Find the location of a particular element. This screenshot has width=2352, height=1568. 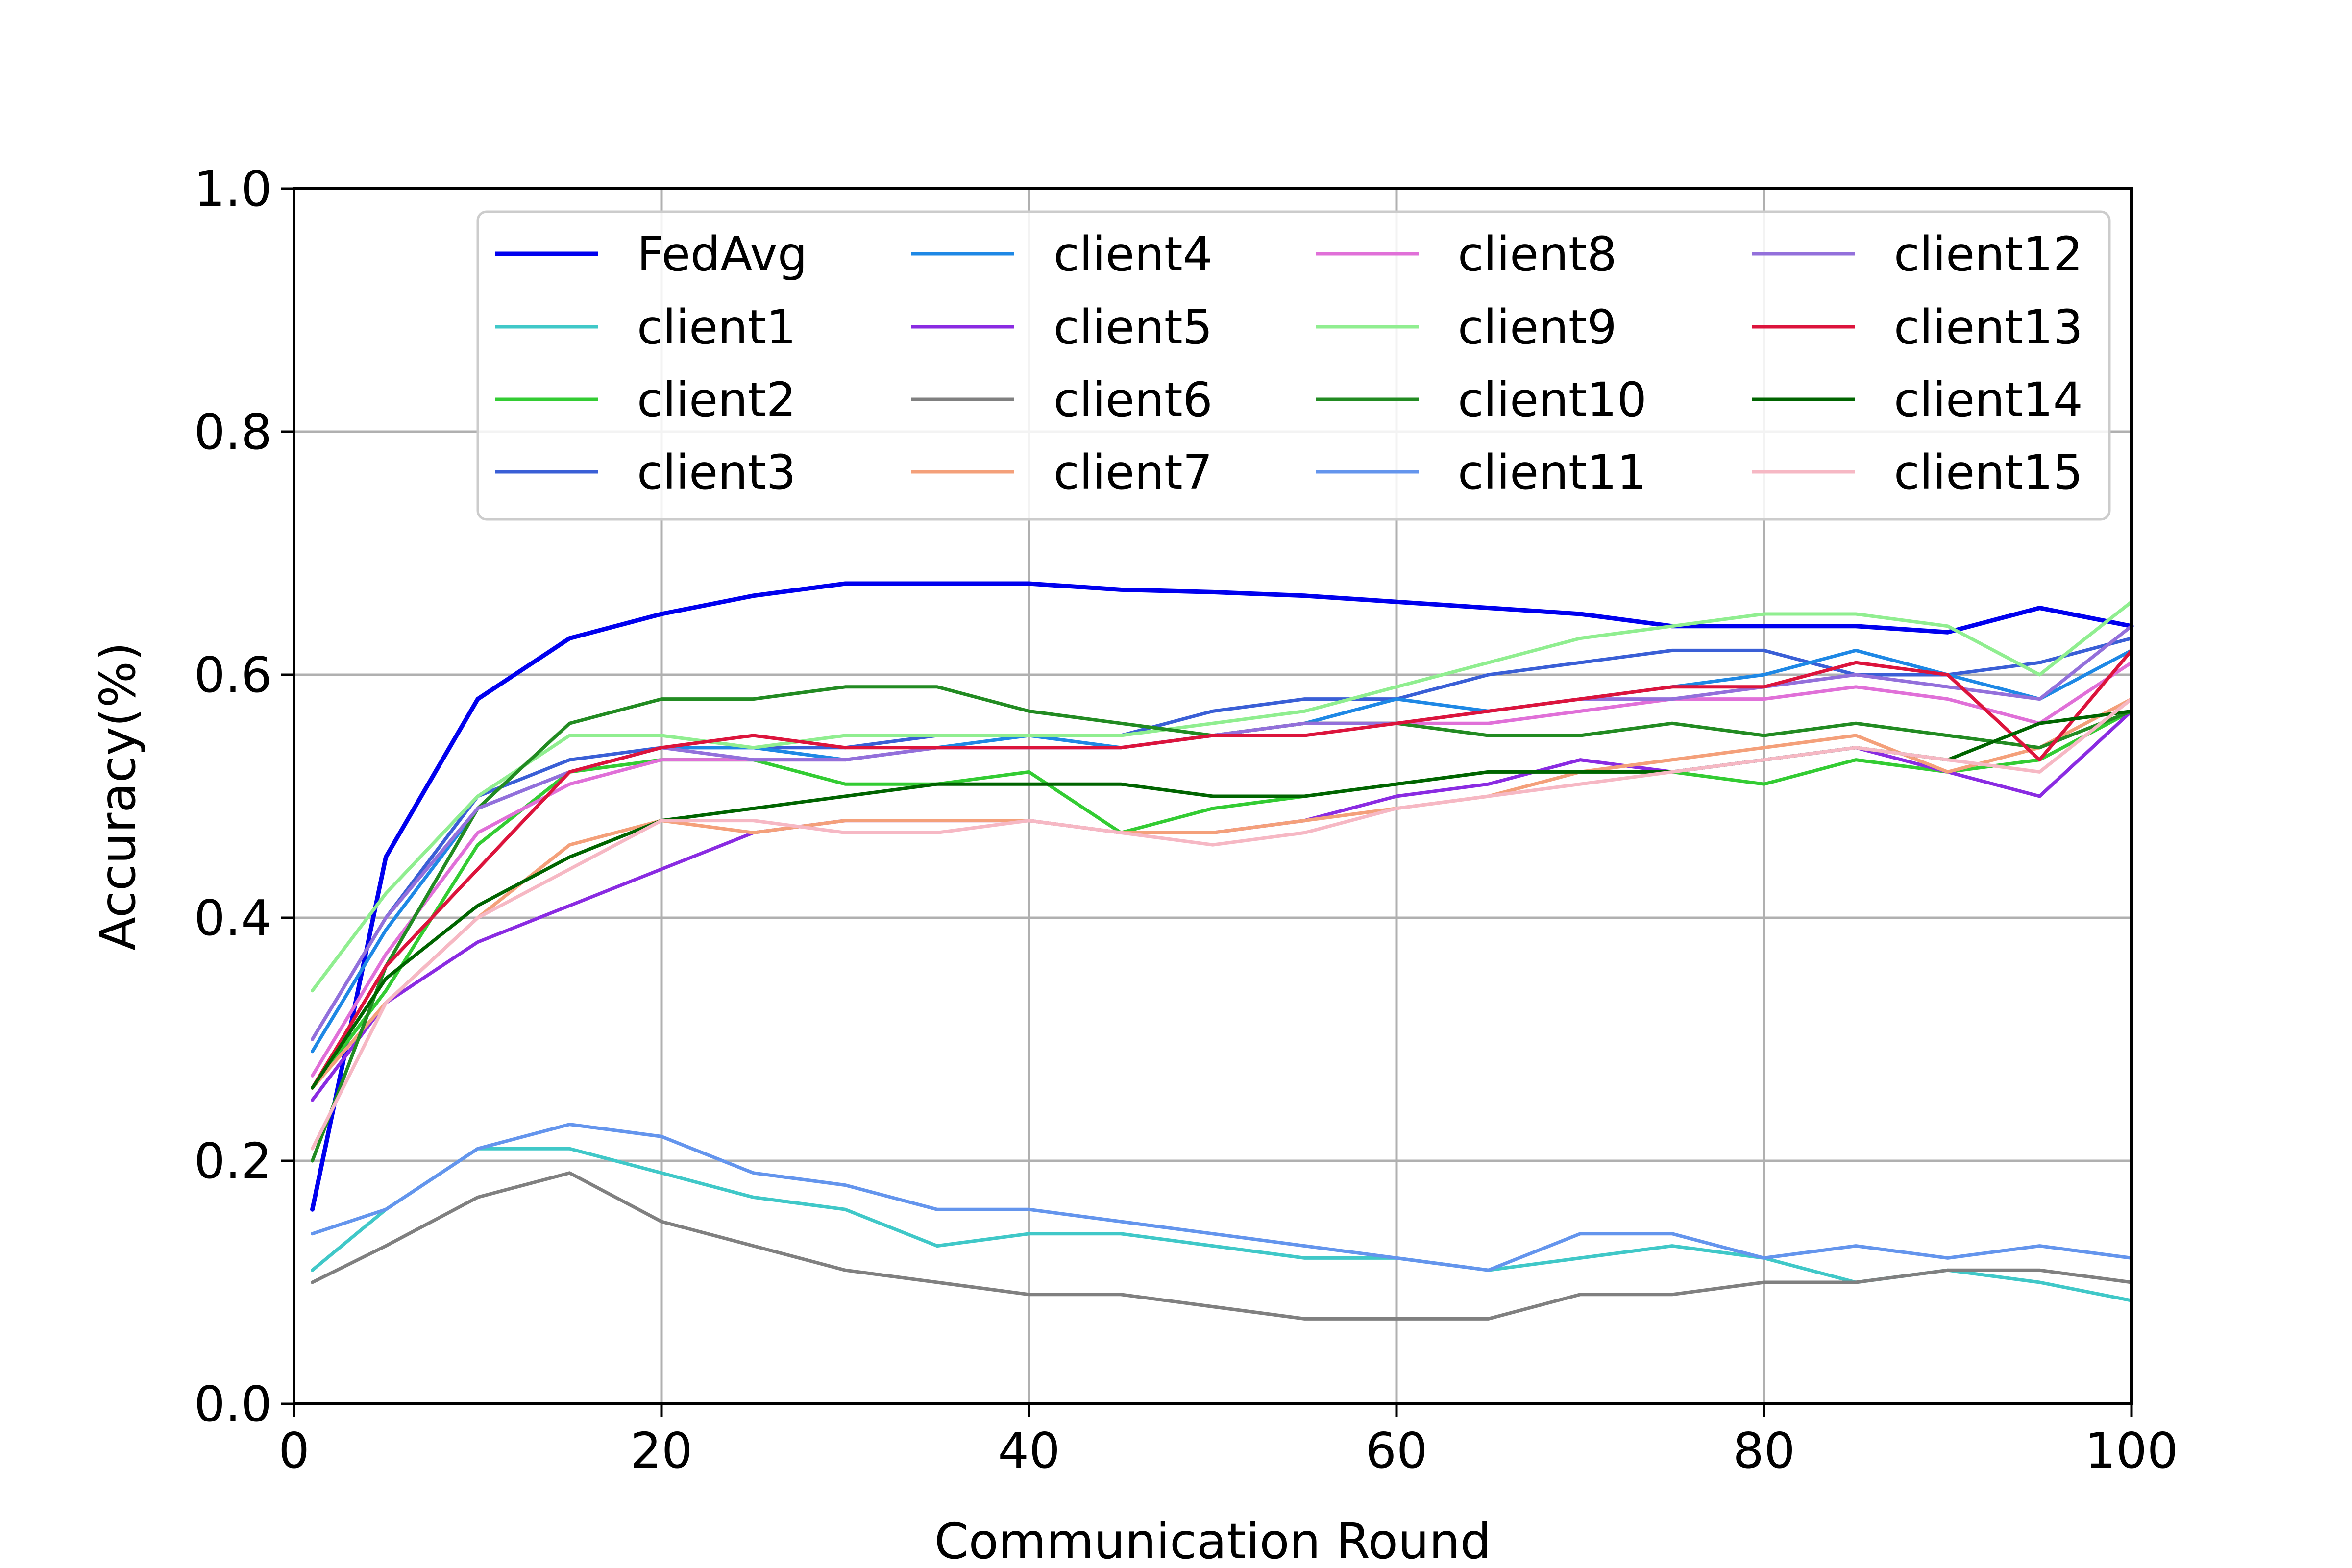

x-tick-label: 100 is located at coordinates (2132, 1450).